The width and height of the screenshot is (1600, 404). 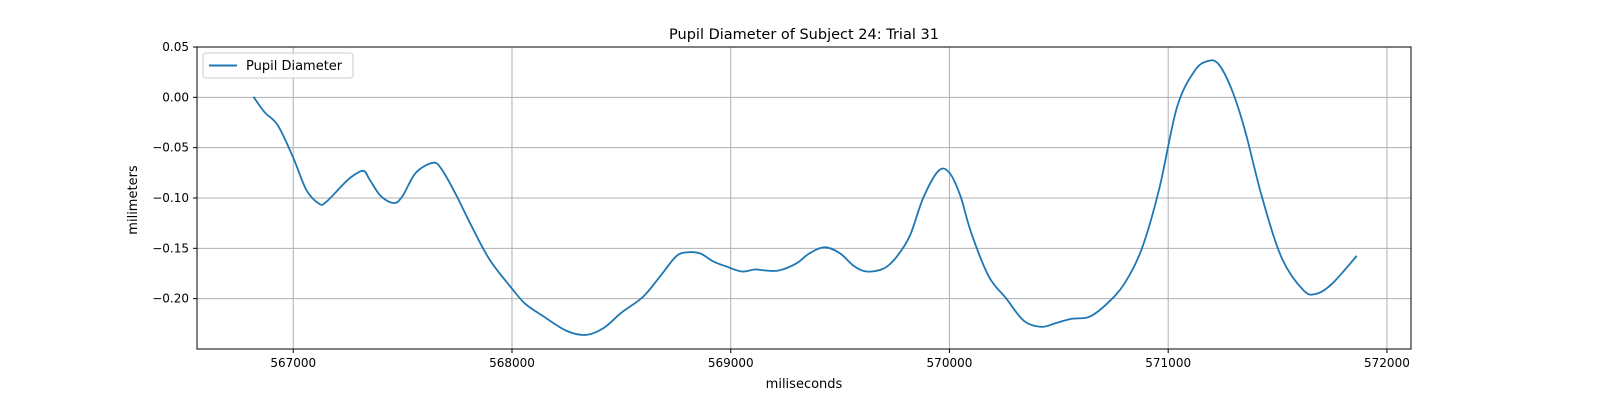 I want to click on y-tick-label: −0.10, so click(x=170, y=198).